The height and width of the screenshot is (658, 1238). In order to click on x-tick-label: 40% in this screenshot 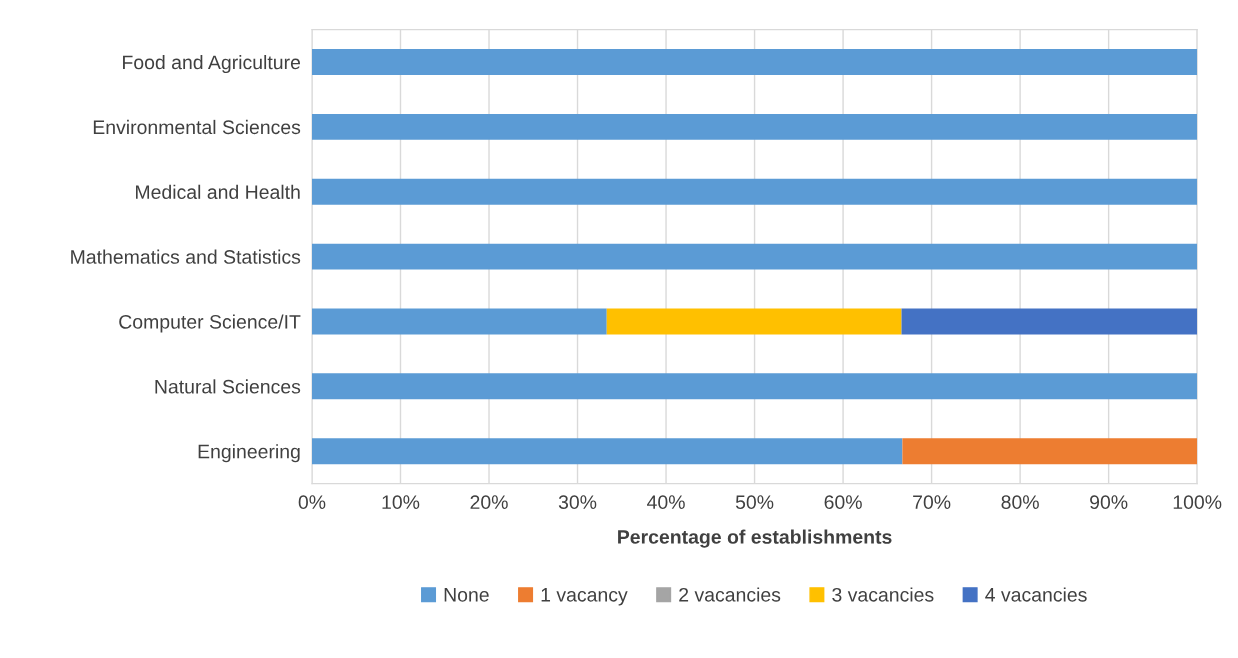, I will do `click(666, 502)`.